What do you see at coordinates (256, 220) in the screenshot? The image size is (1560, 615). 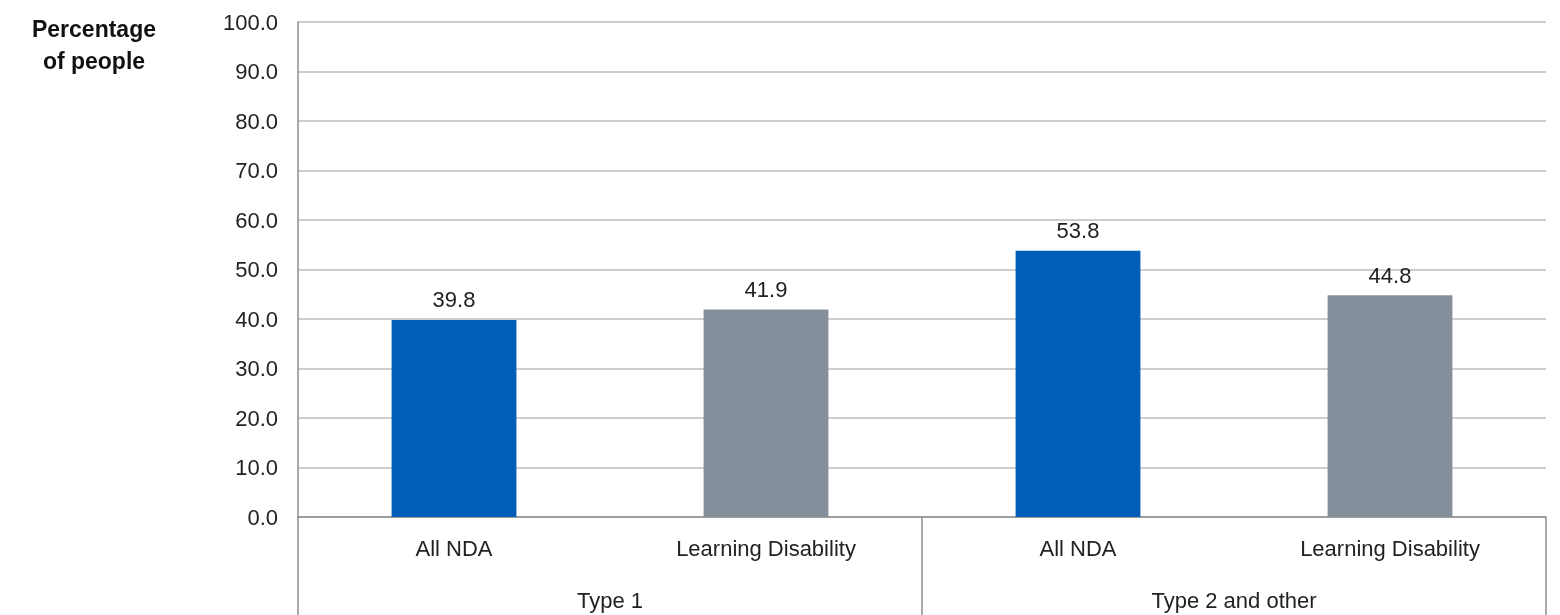 I see `y-tick-label: 60.0` at bounding box center [256, 220].